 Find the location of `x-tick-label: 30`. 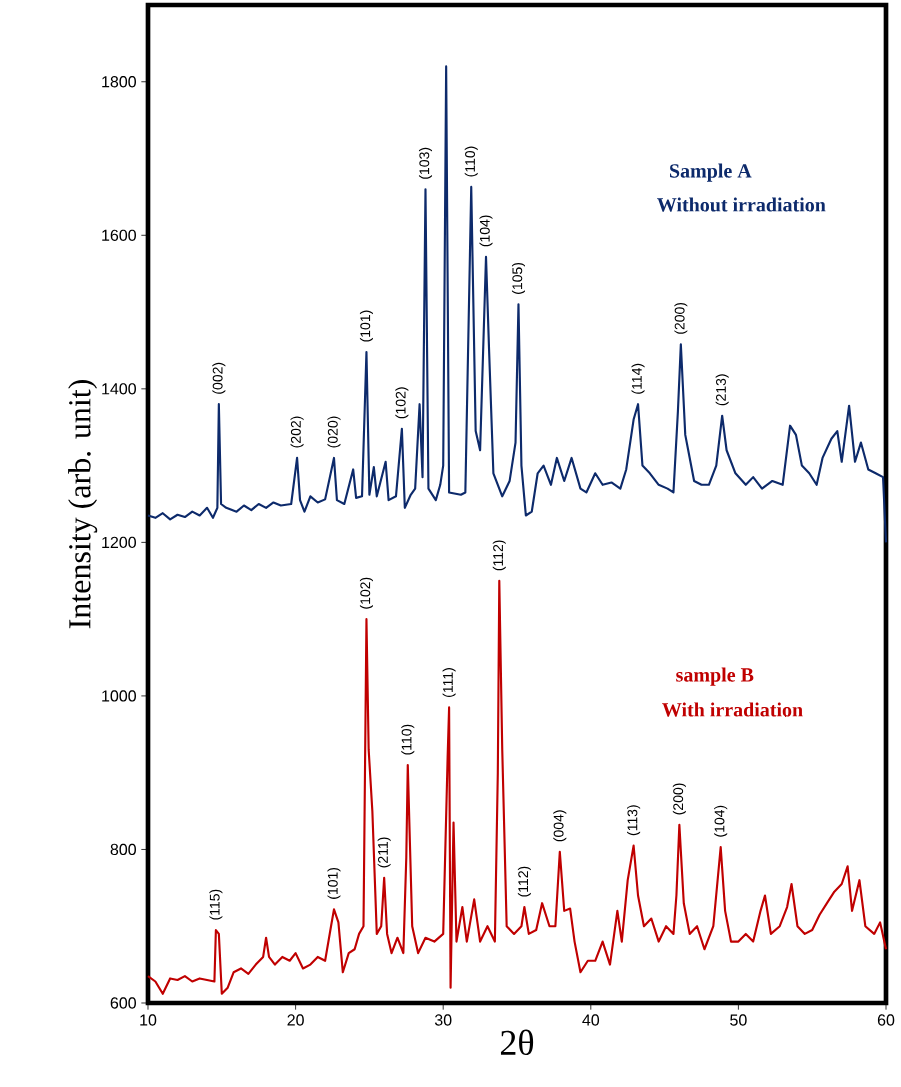

x-tick-label: 30 is located at coordinates (443, 1020).